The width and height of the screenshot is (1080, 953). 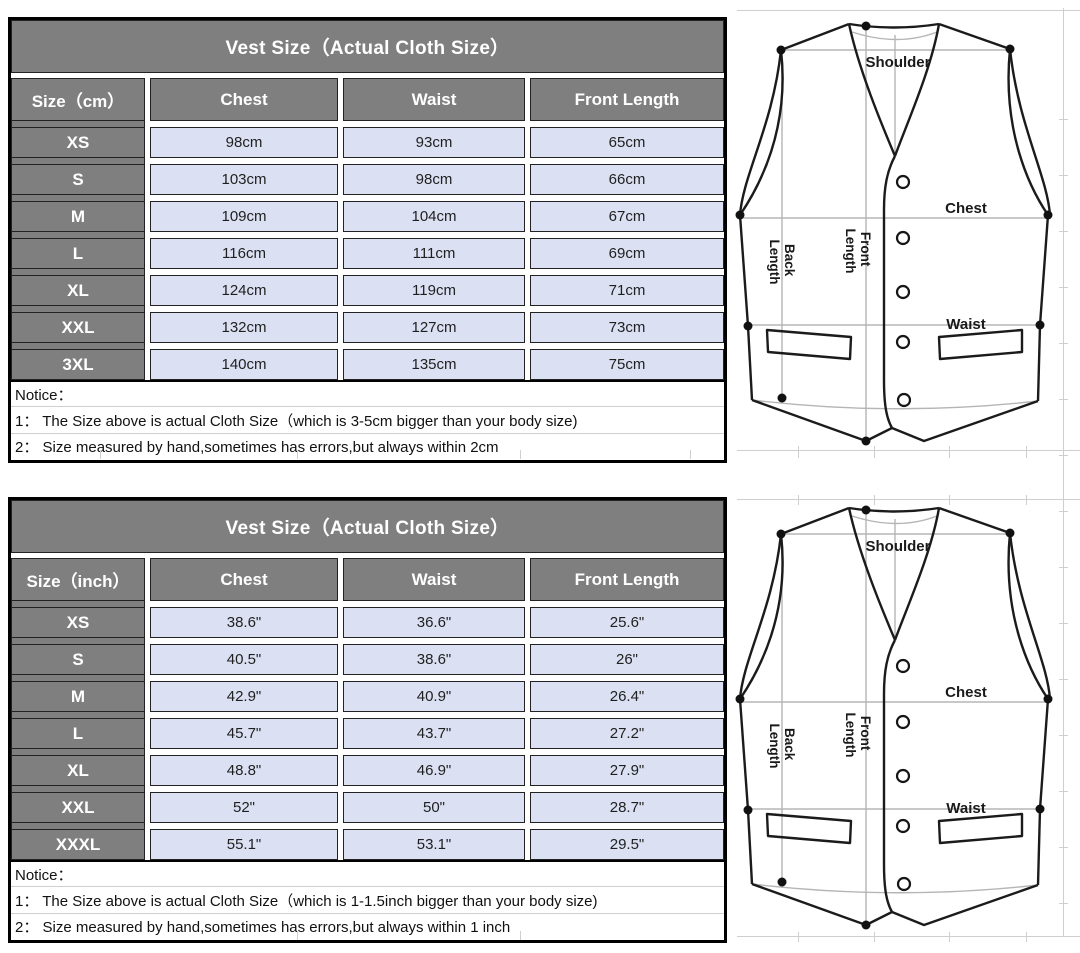 What do you see at coordinates (244, 179) in the screenshot?
I see `cell-chest: 103cm` at bounding box center [244, 179].